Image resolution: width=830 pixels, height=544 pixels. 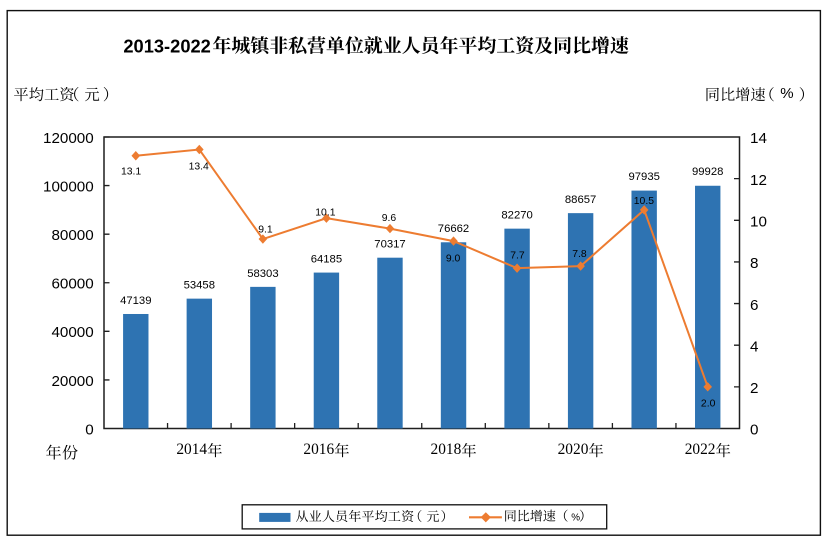 What do you see at coordinates (389, 218) in the screenshot?
I see `svg-text: 9.6` at bounding box center [389, 218].